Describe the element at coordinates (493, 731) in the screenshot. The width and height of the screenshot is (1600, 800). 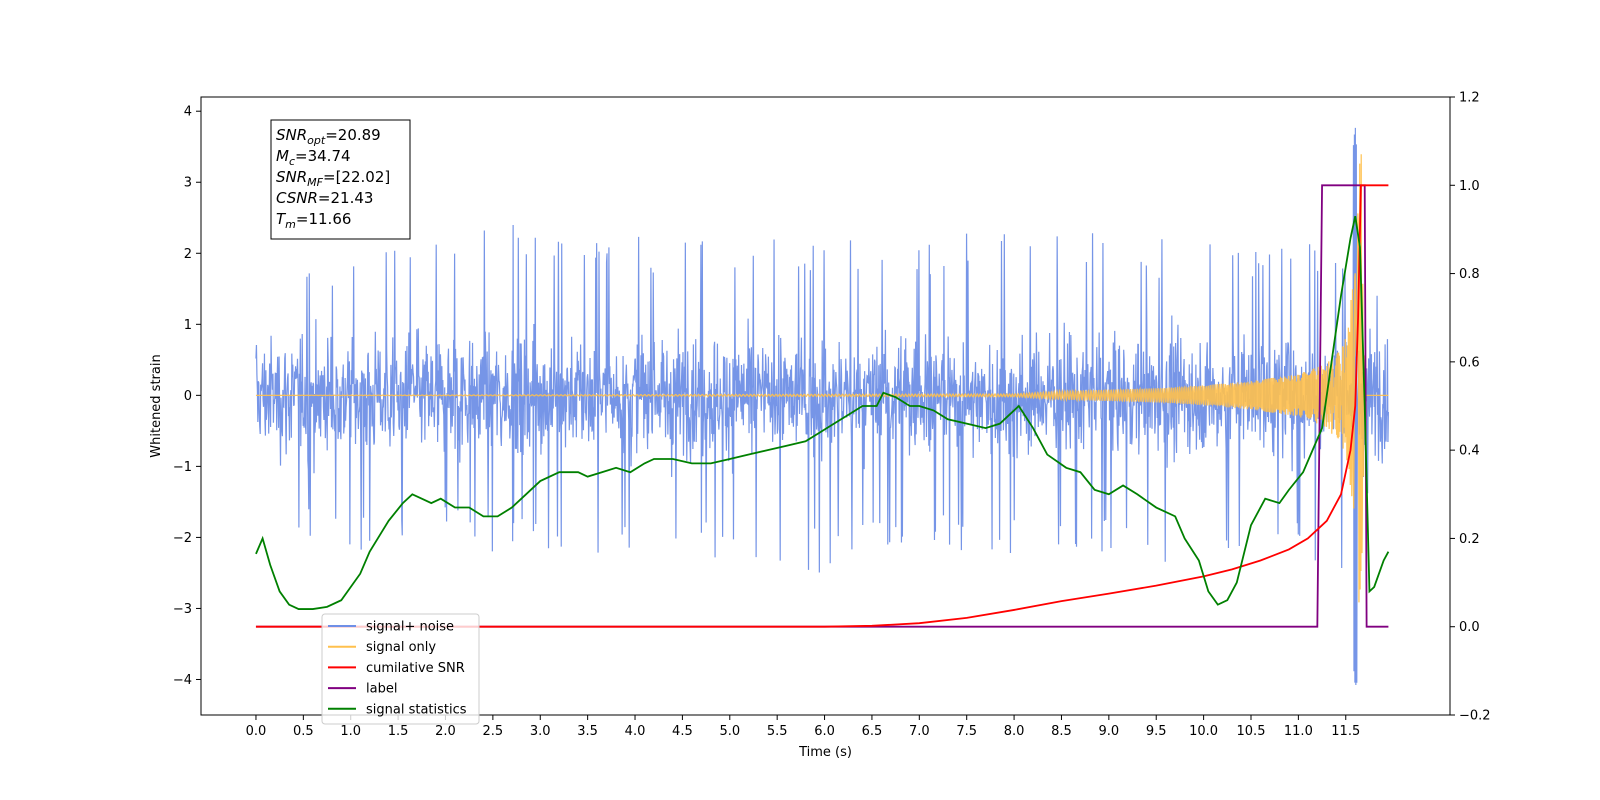
I see `x-tick-label: 2.5` at that location.